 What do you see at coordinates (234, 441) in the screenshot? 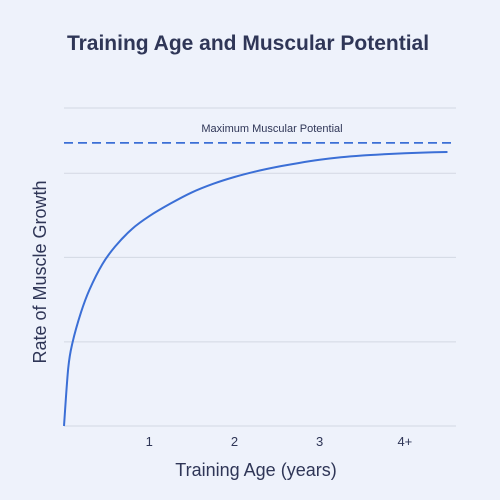
I see `x-tick-label: 2` at bounding box center [234, 441].